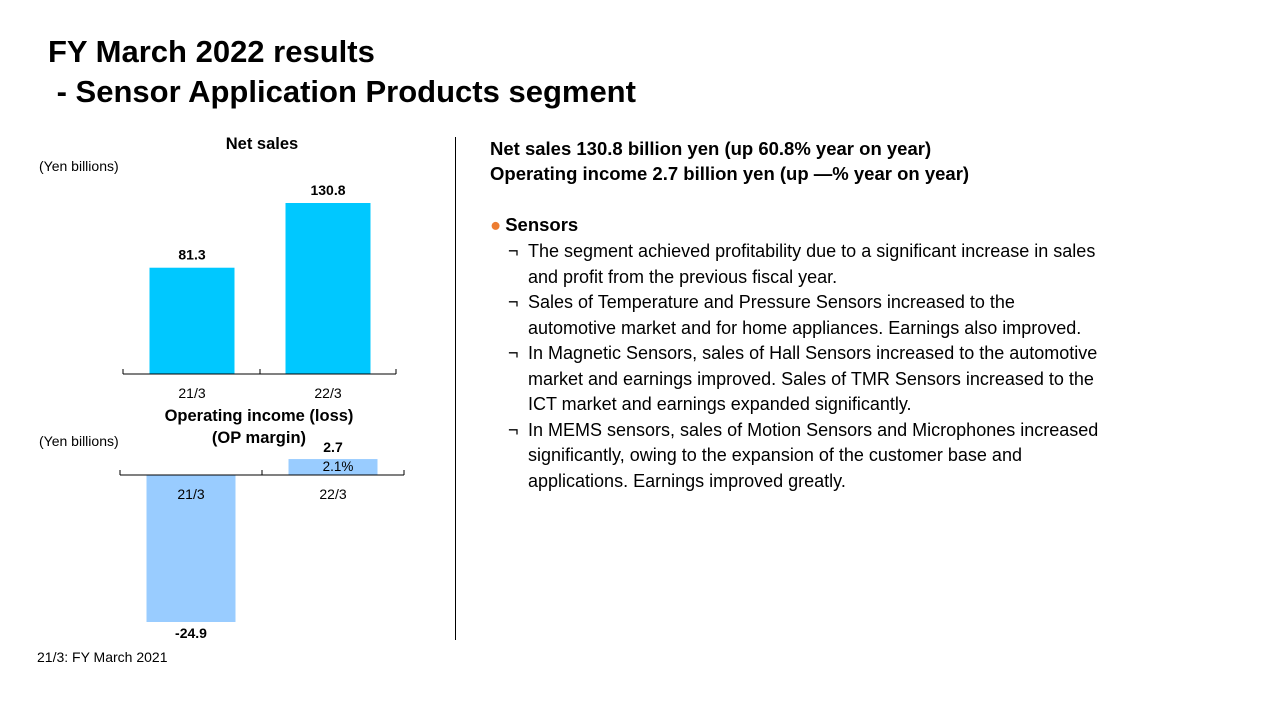  Describe the element at coordinates (191, 633) in the screenshot. I see `op-income-data-label: -24.9` at that location.